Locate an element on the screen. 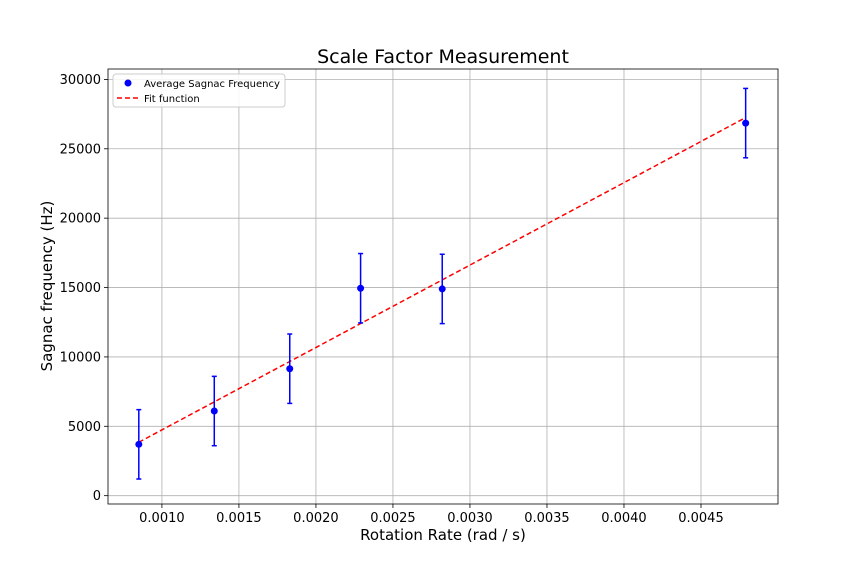 This screenshot has height=576, width=864. y-tick-label: 0 is located at coordinates (97, 496).